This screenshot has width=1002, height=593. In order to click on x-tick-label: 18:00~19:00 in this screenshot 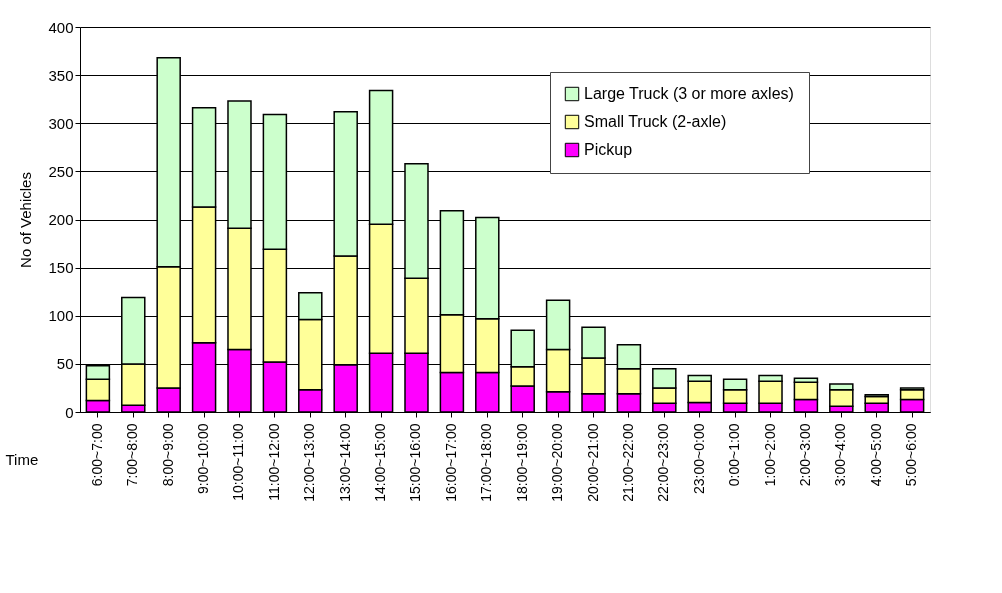, I will do `click(521, 462)`.